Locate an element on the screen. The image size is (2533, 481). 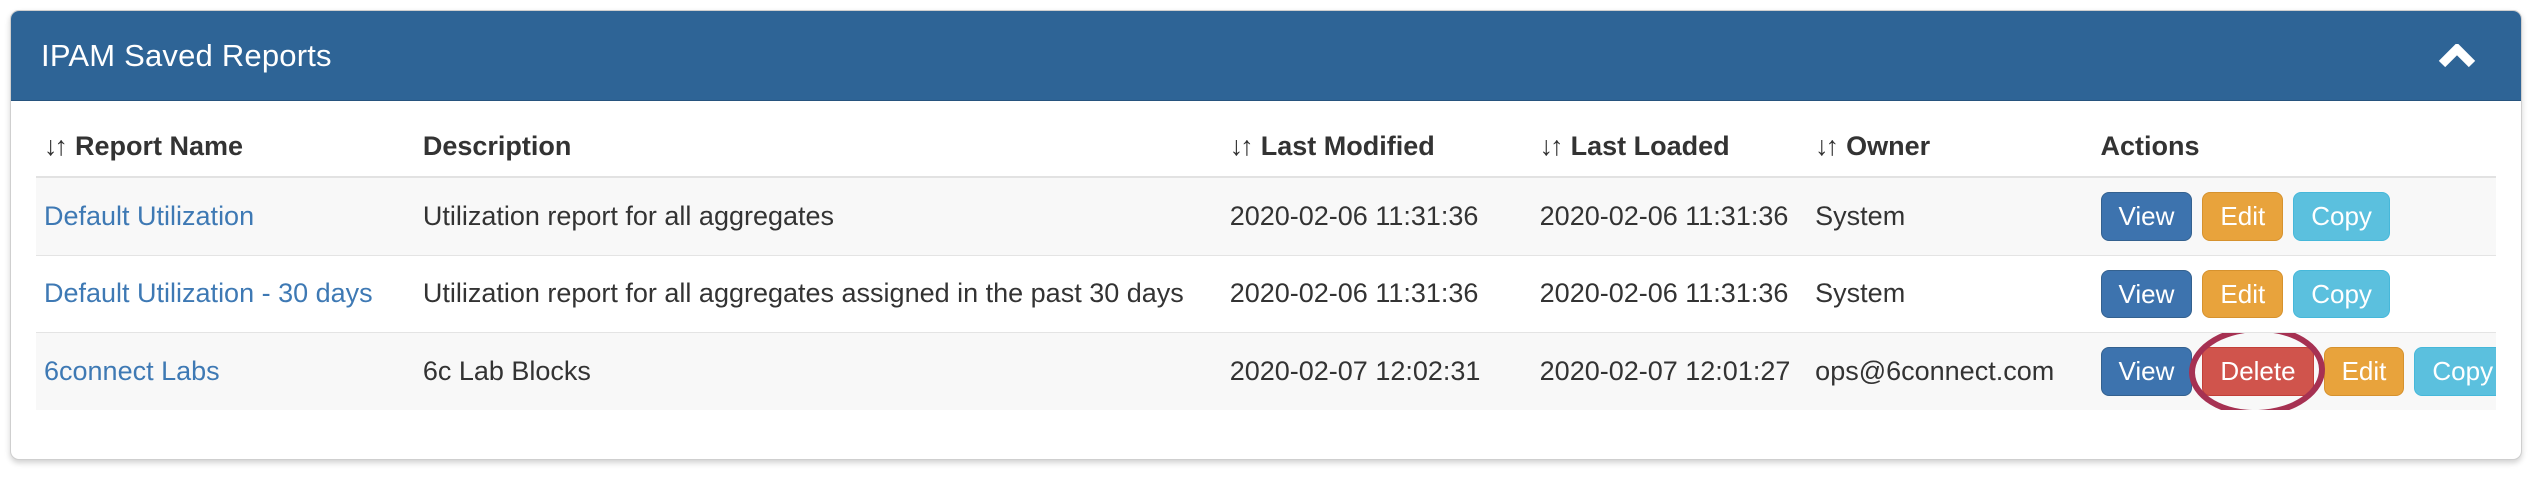
description-cell: 6c Lab Blocks is located at coordinates (818, 371).